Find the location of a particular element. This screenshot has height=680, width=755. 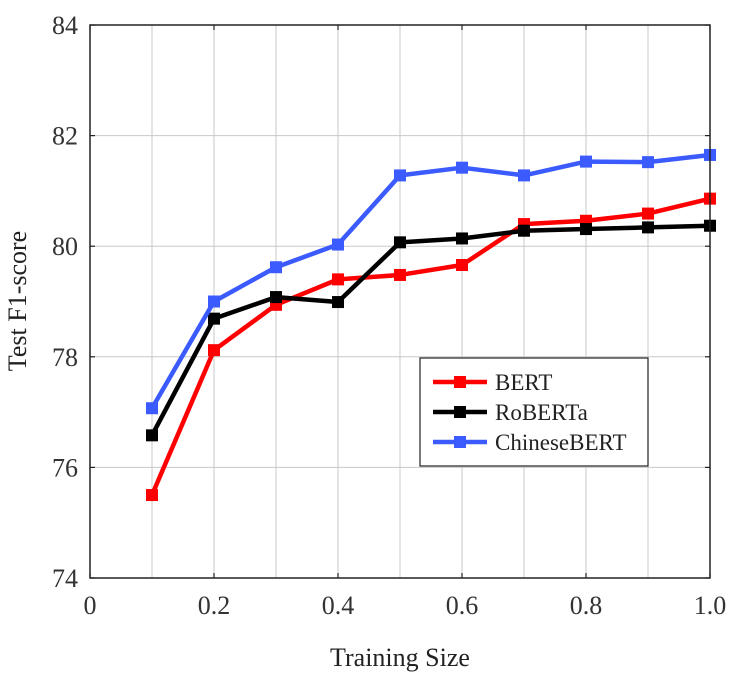

legend-item-chinesebert: ChineseBERT is located at coordinates (530, 442).